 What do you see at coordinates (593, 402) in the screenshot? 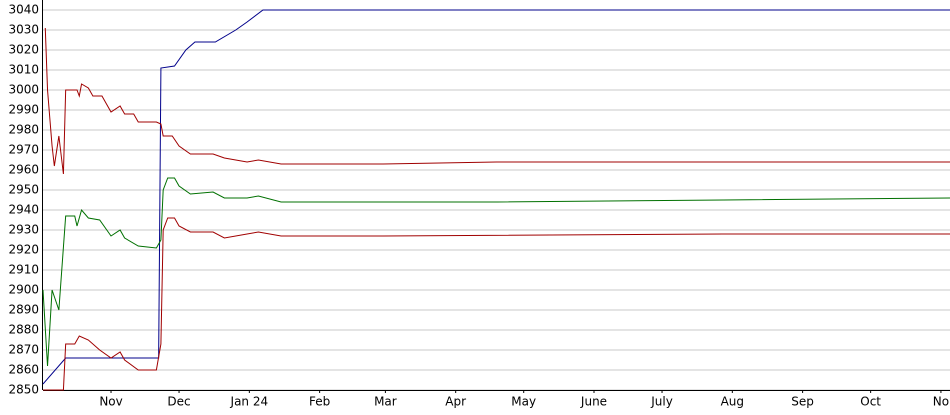
I see `x-tick-label: June` at bounding box center [593, 402].